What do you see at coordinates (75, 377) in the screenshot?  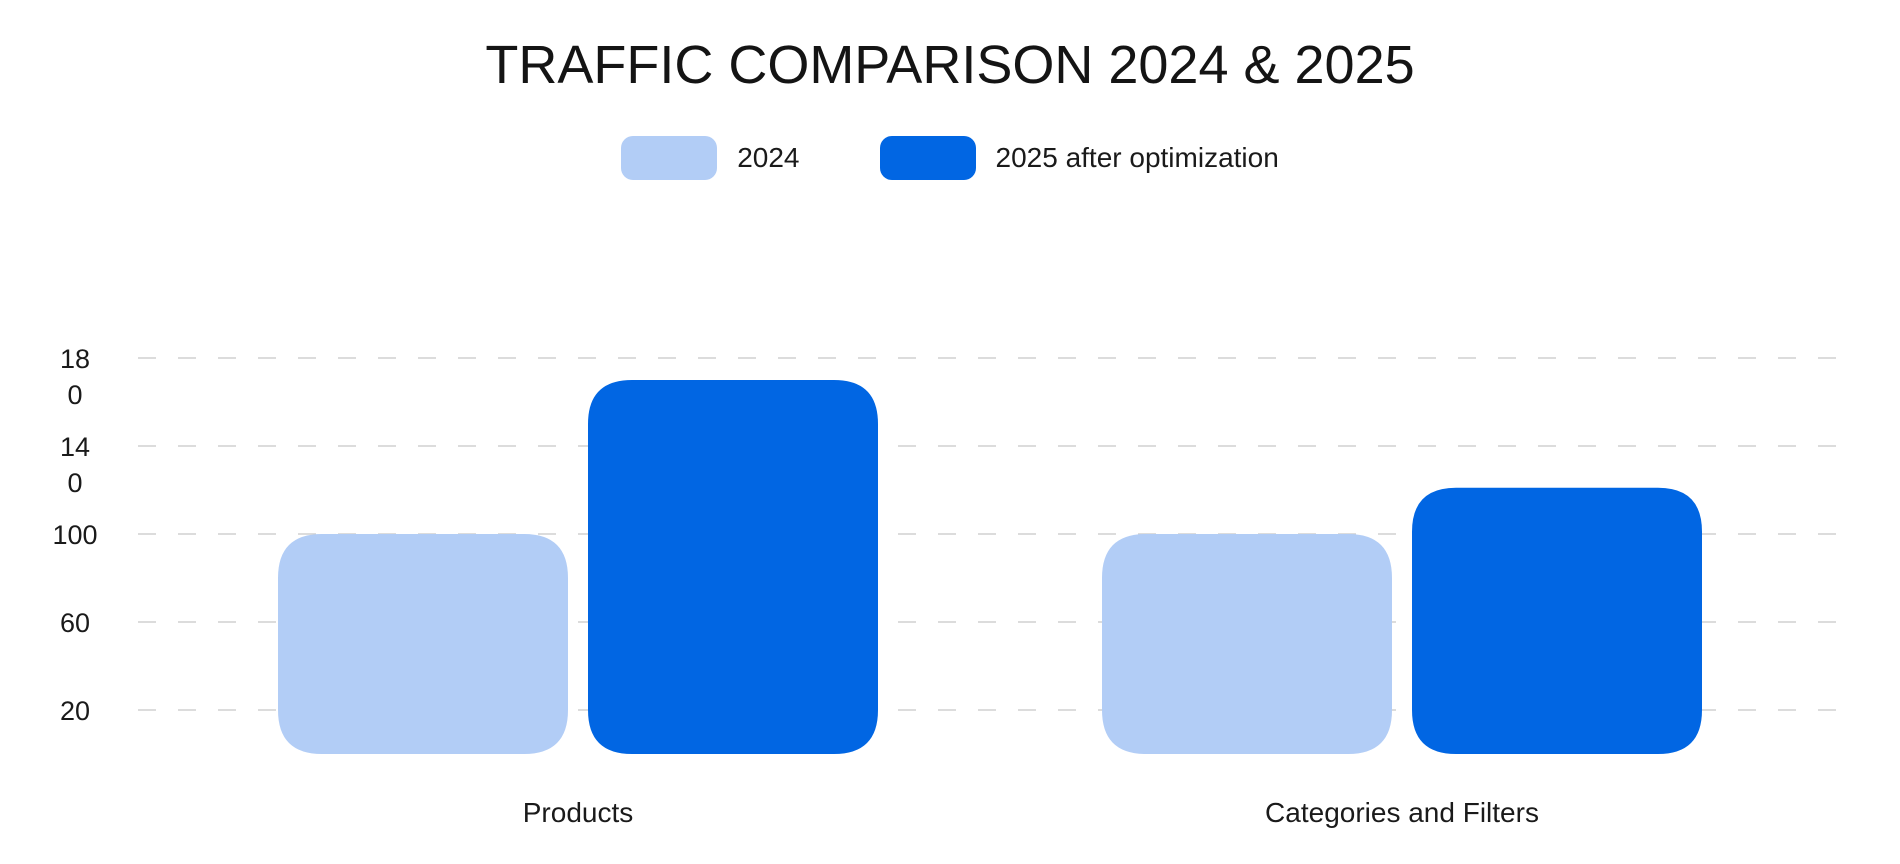 I see `y-tick-label-180: 18 0` at bounding box center [75, 377].